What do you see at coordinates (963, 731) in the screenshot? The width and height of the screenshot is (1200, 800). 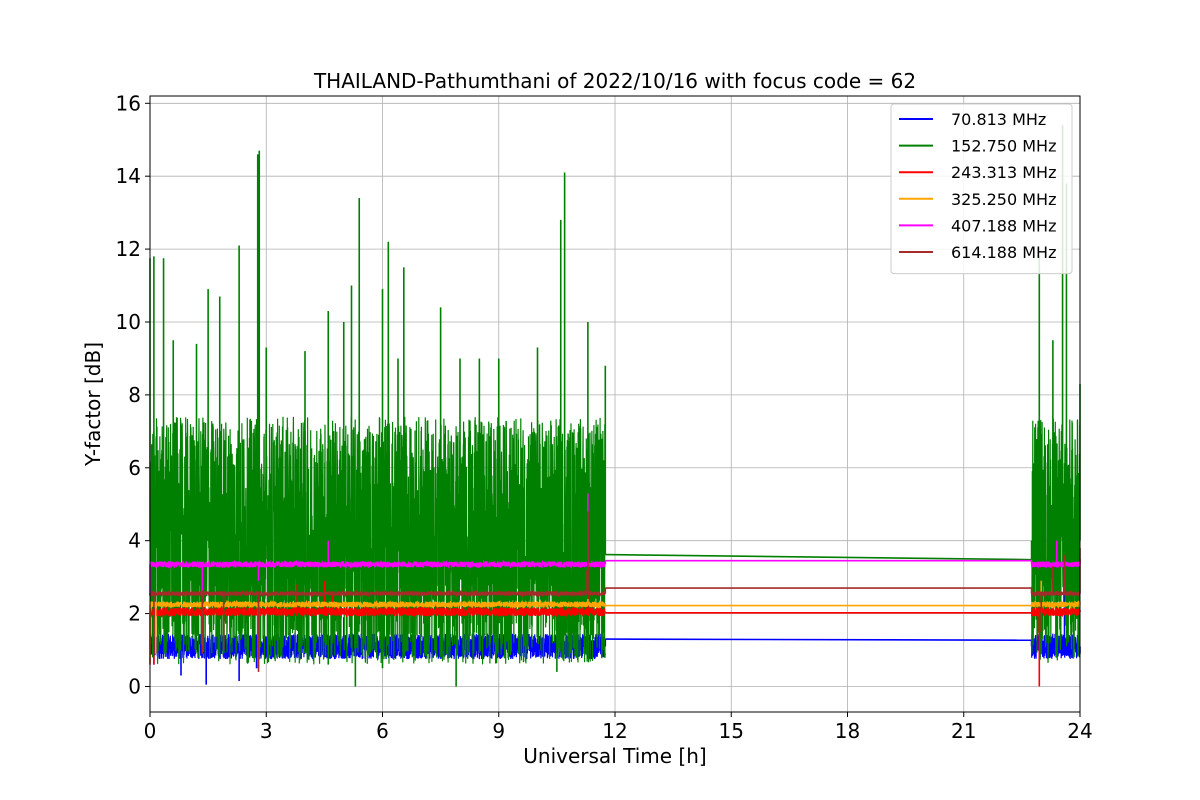 I see `x-tick-label: 21` at bounding box center [963, 731].